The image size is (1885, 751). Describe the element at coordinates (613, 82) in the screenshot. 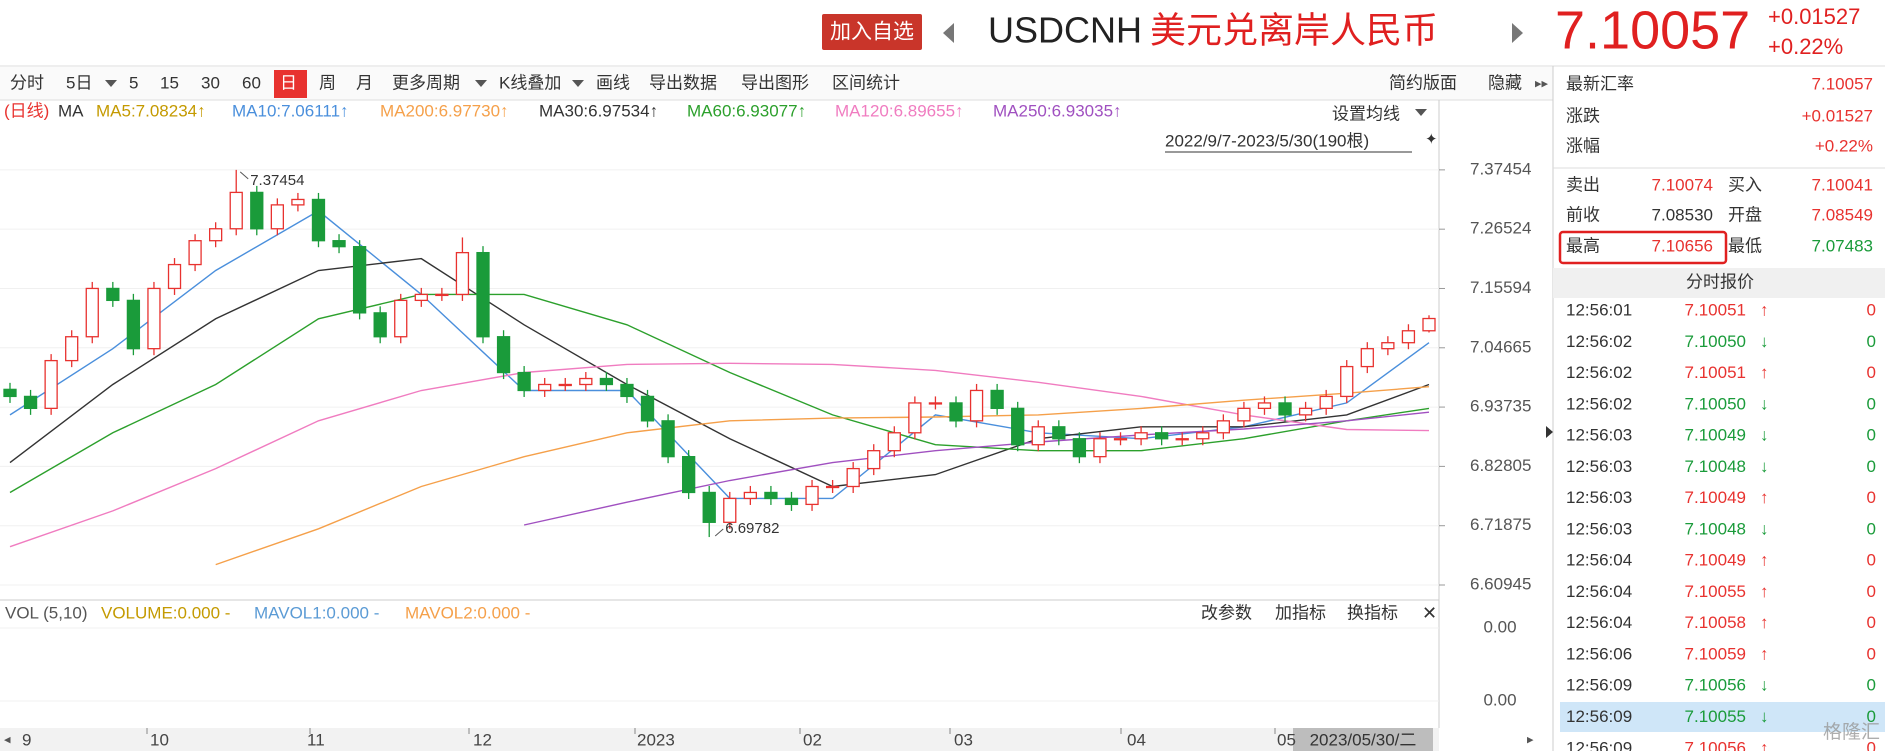

I see `toolbar-item: 画线` at that location.